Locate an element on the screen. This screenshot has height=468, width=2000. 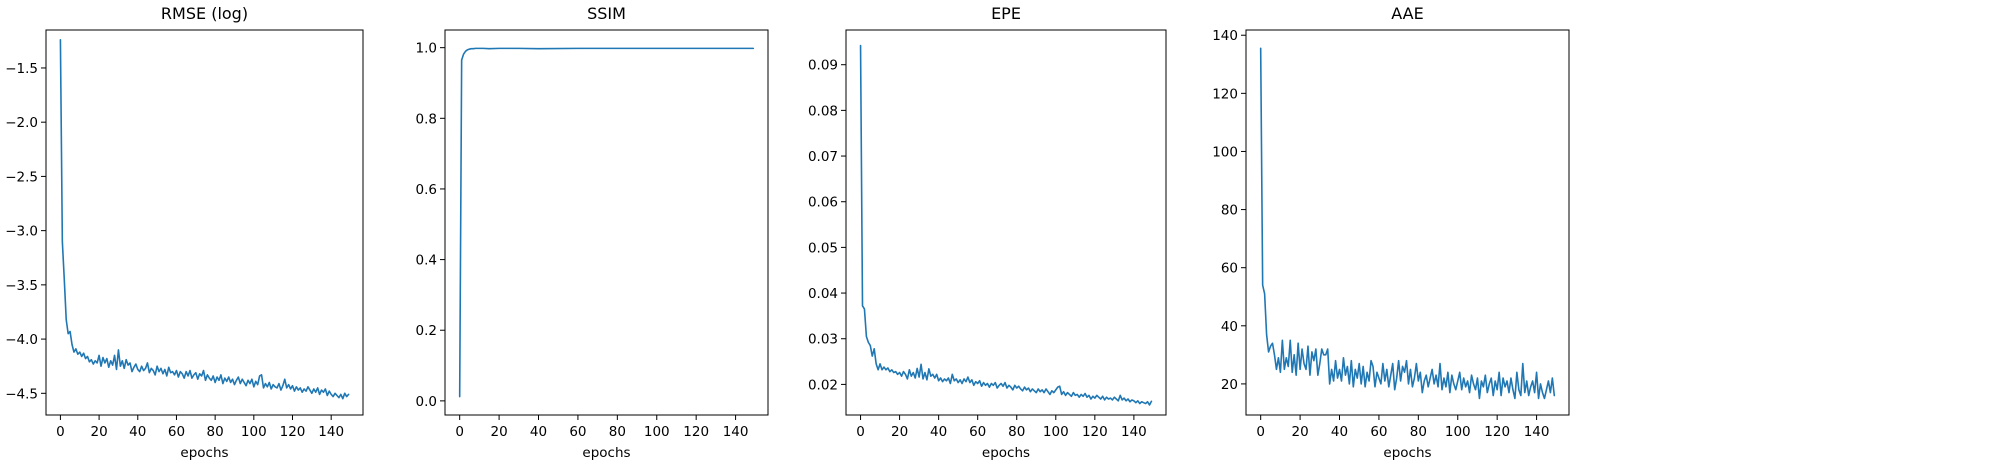
series-line-rmse-log is located at coordinates (204, 219).